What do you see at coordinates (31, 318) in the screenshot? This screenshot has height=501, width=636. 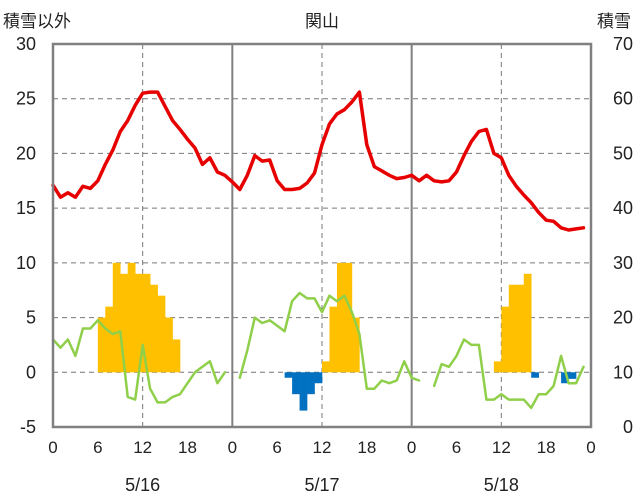 I see `left-tick-label: 5` at bounding box center [31, 318].